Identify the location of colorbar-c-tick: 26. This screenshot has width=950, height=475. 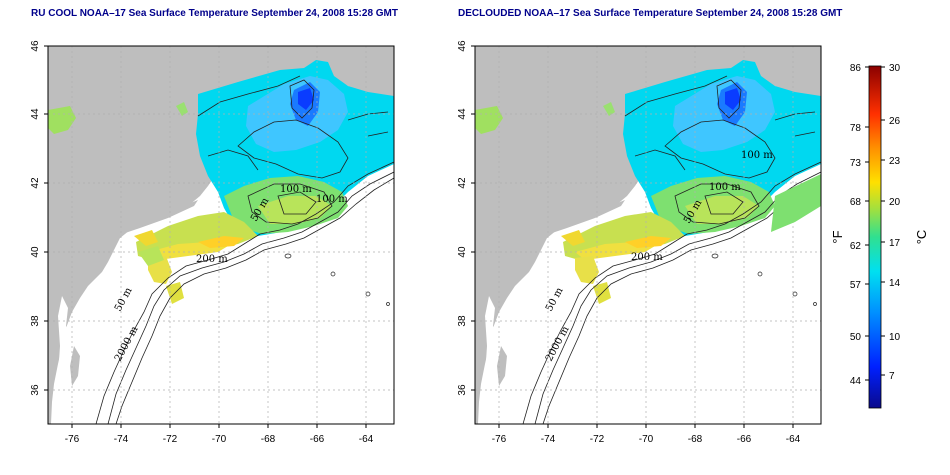
(895, 121).